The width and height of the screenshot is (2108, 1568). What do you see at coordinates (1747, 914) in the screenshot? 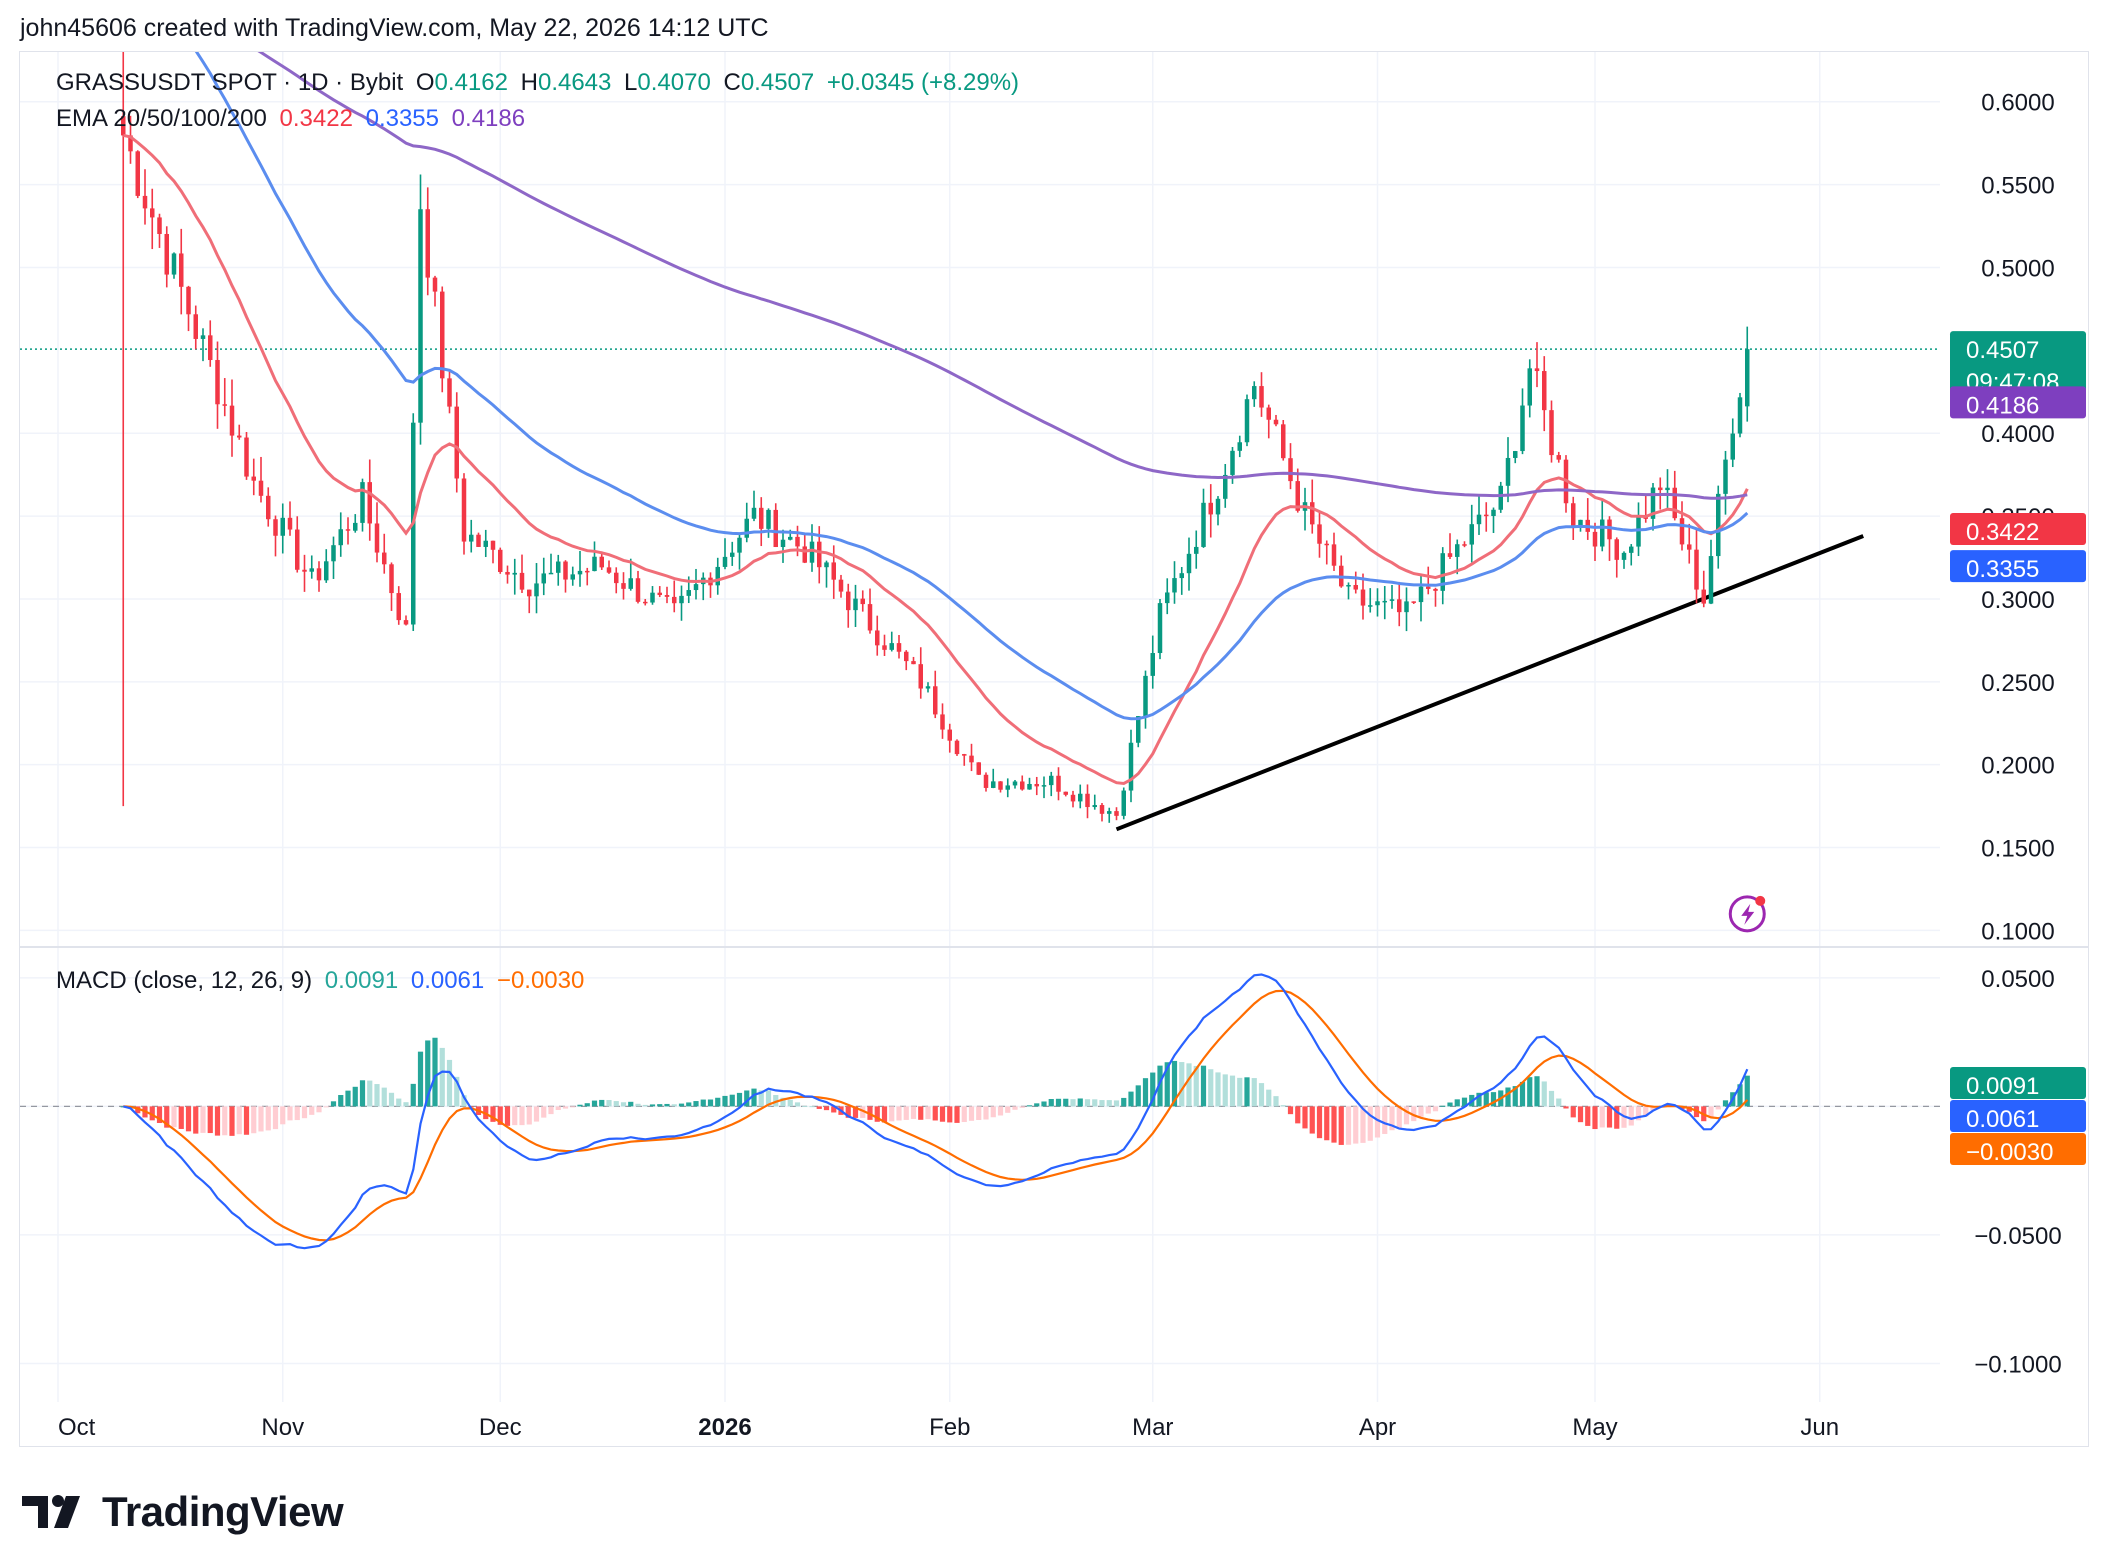
I see `alert-icon` at bounding box center [1747, 914].